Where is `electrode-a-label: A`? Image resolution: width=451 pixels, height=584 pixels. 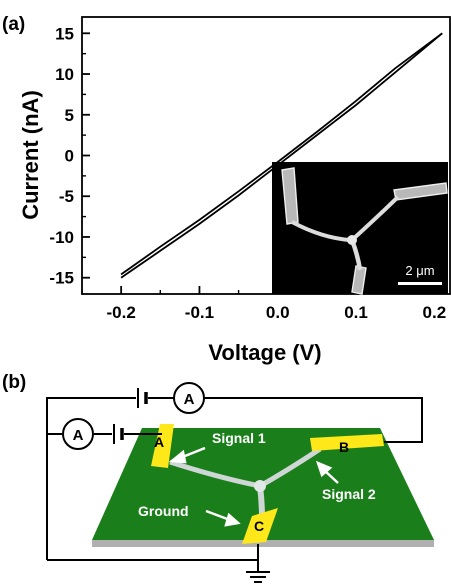
electrode-a-label: A is located at coordinates (159, 442).